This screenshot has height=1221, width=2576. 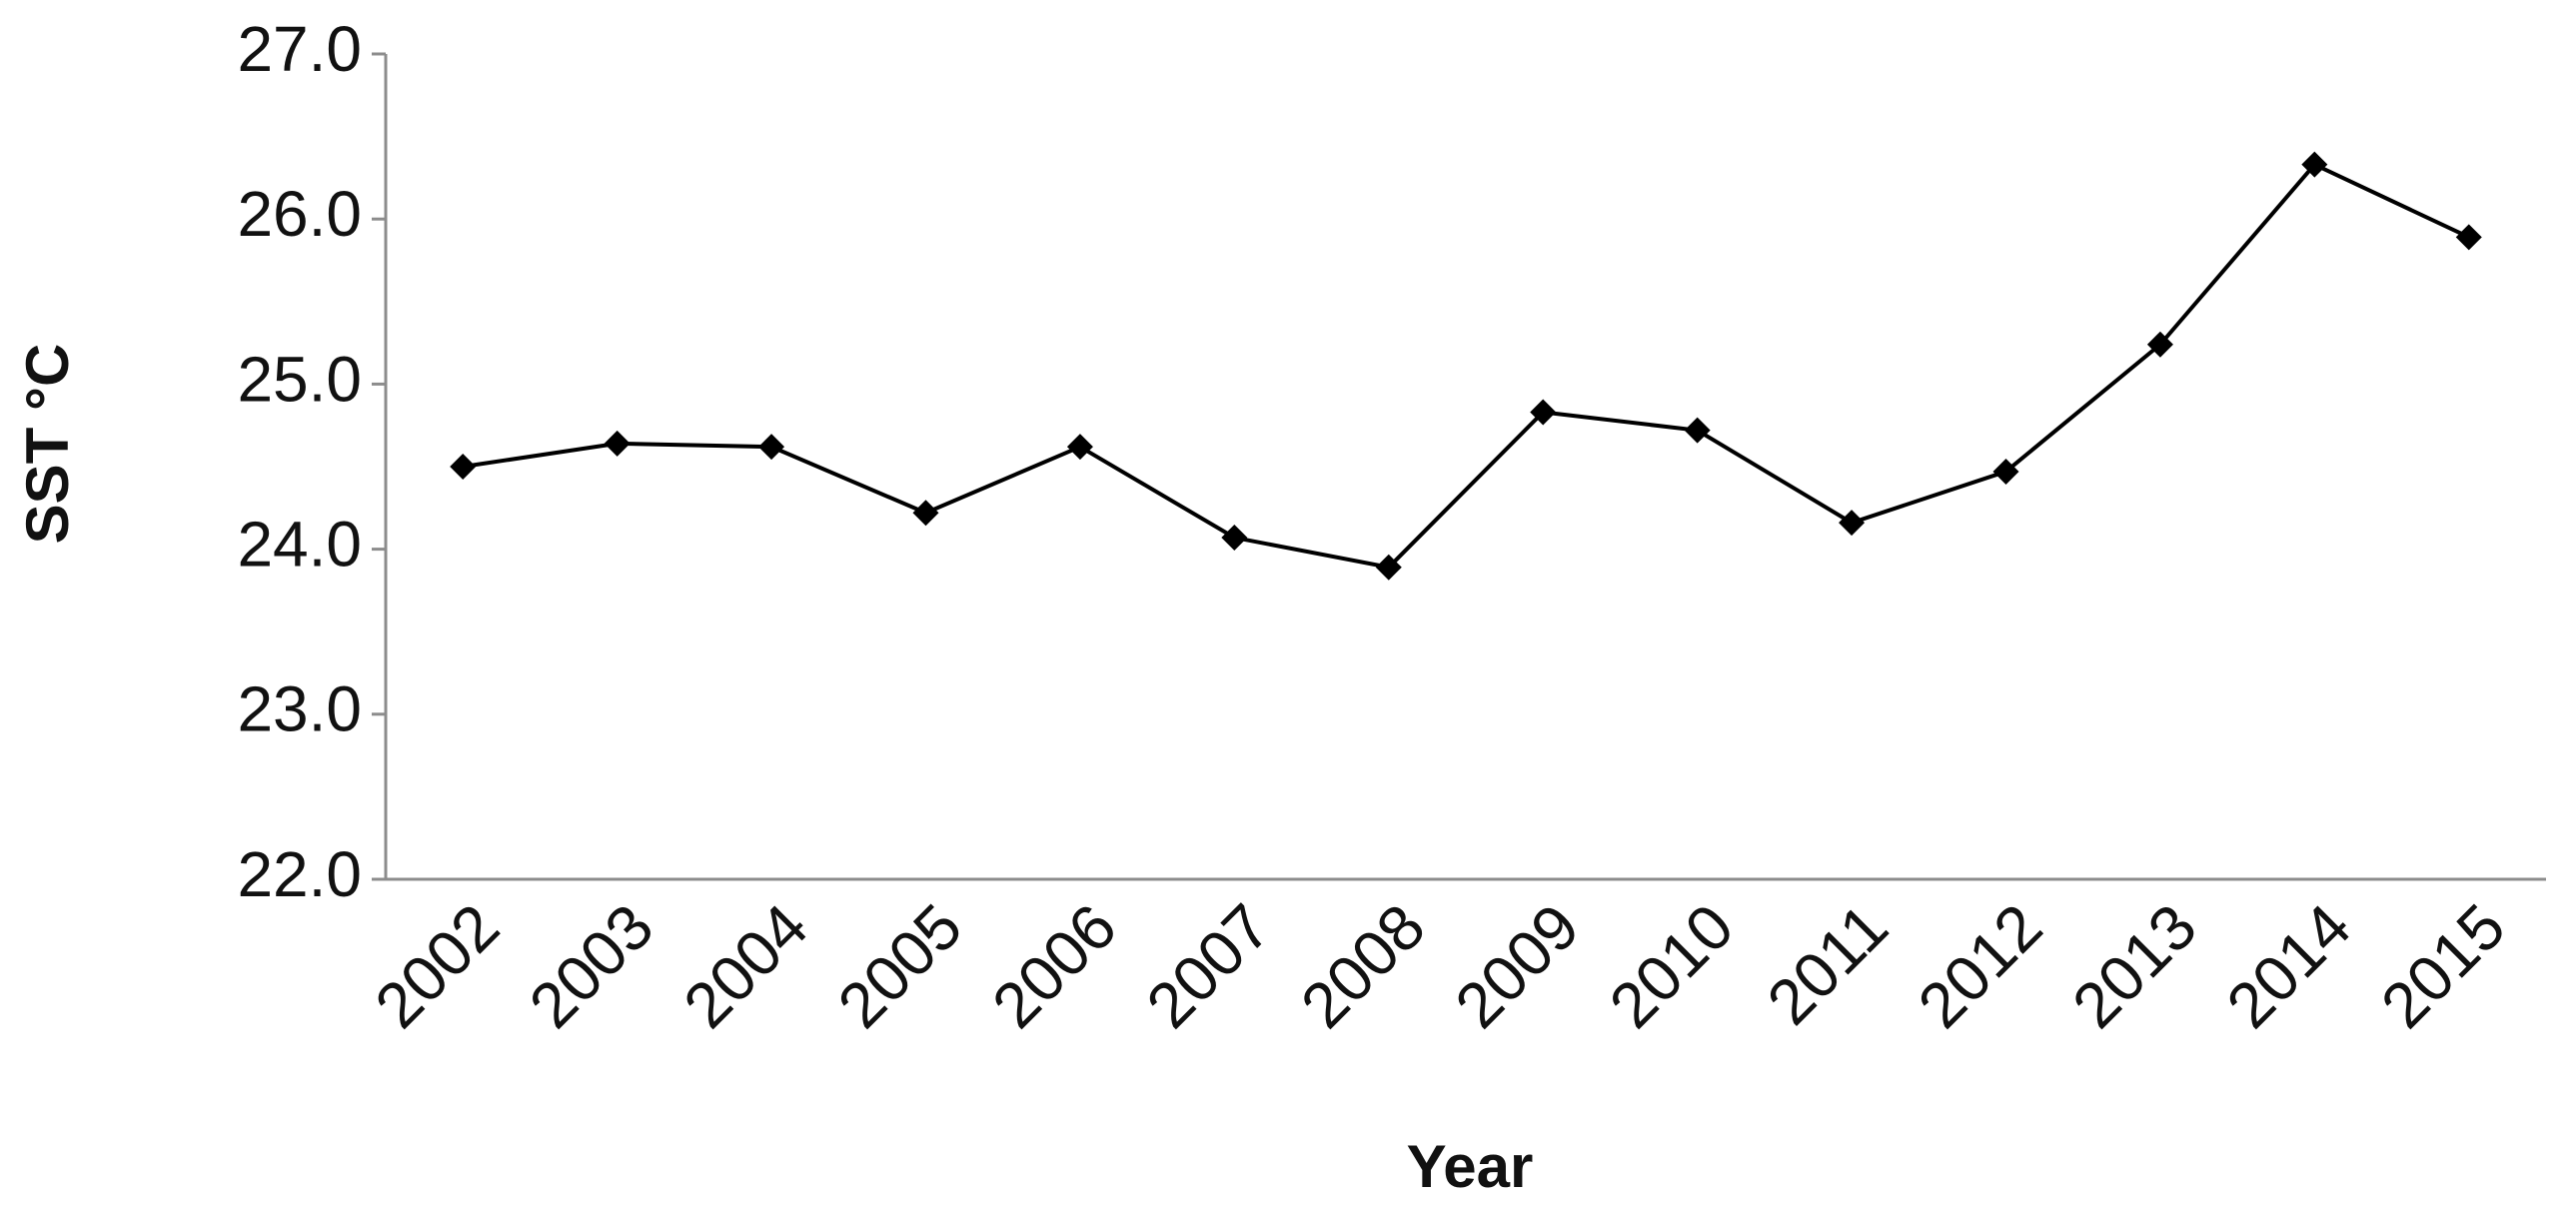 What do you see at coordinates (1363, 966) in the screenshot?
I see `x-tick-label: 2008` at bounding box center [1363, 966].